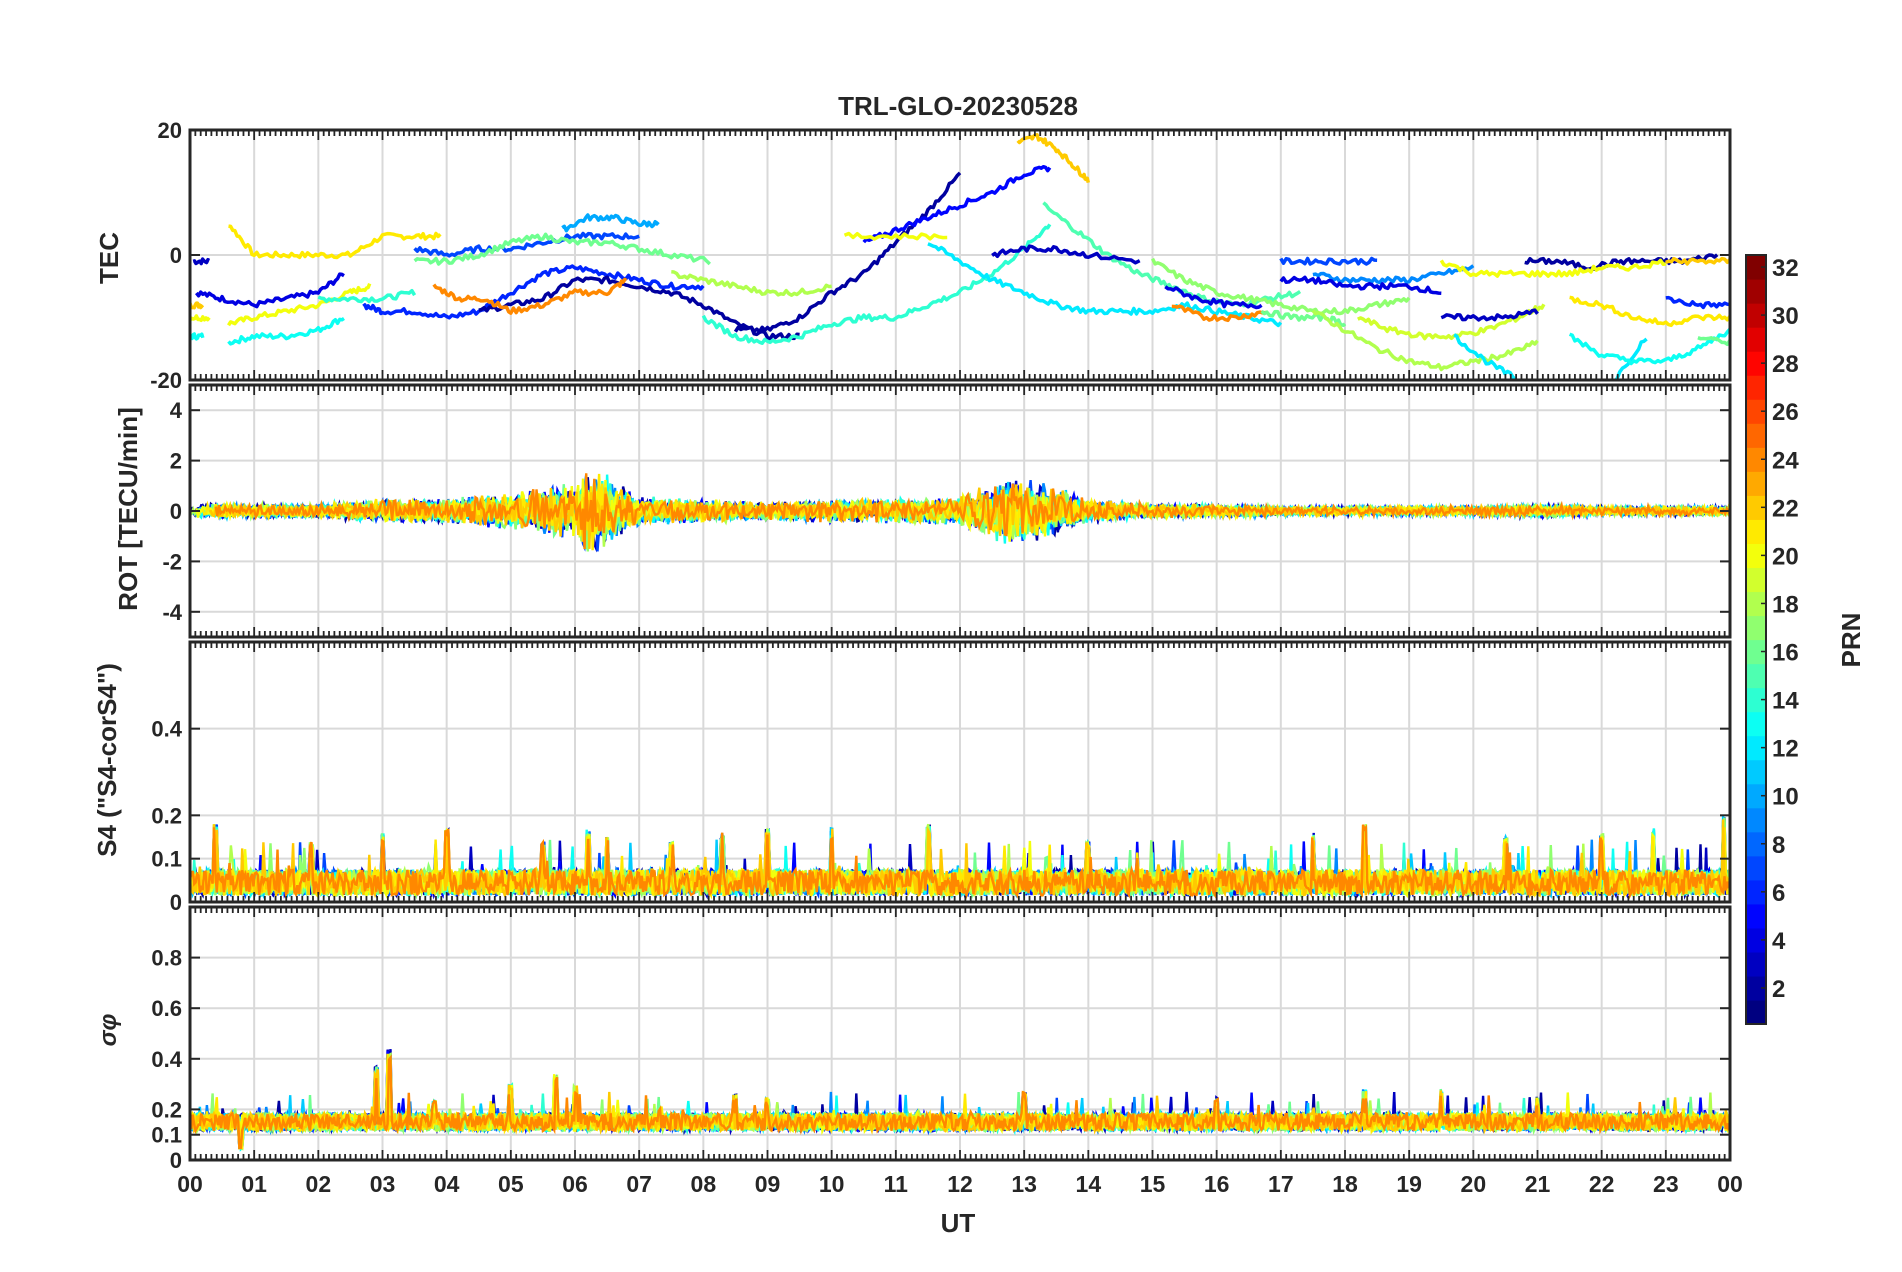 The width and height of the screenshot is (1902, 1272). What do you see at coordinates (383, 1184) in the screenshot?
I see `x-tick-label: 03` at bounding box center [383, 1184].